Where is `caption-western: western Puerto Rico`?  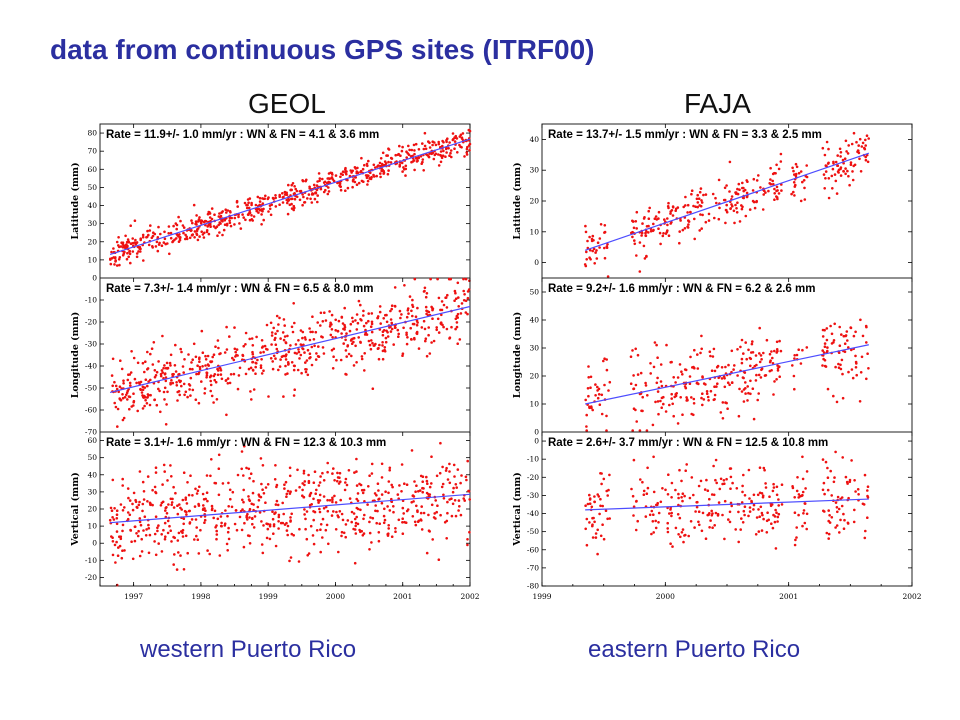 caption-western: western Puerto Rico is located at coordinates (248, 649).